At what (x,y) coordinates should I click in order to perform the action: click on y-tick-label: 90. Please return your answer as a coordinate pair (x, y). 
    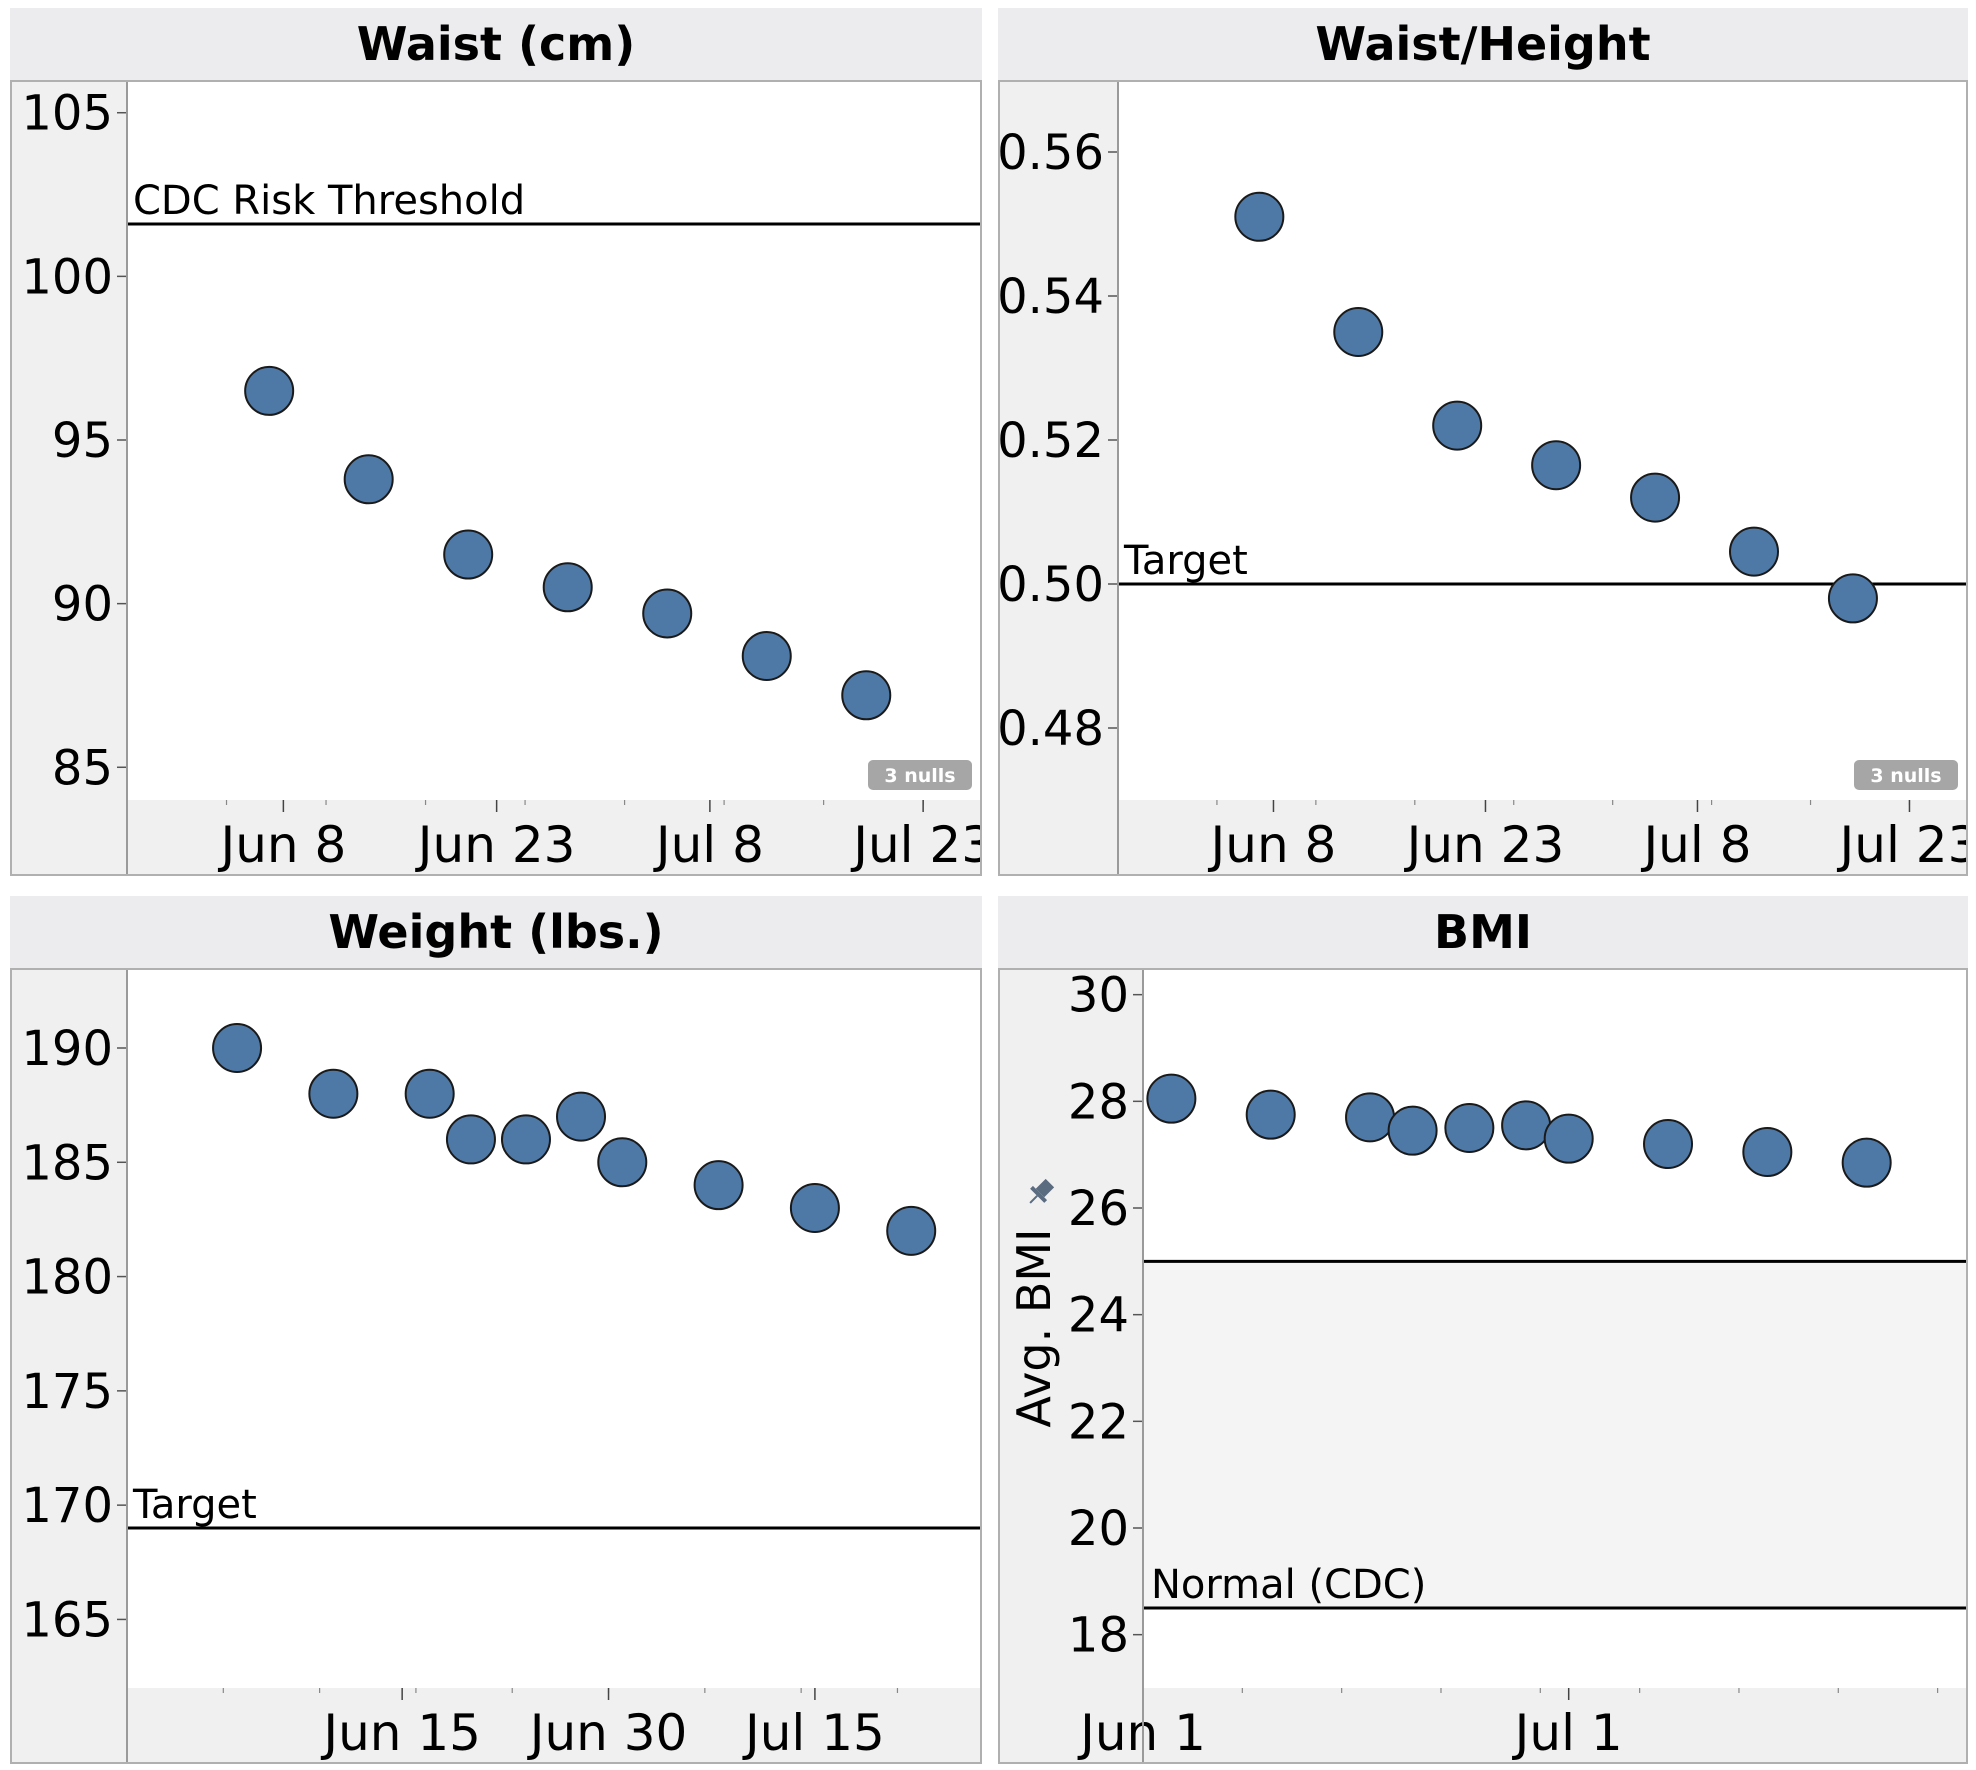
    Looking at the image, I should click on (82, 605).